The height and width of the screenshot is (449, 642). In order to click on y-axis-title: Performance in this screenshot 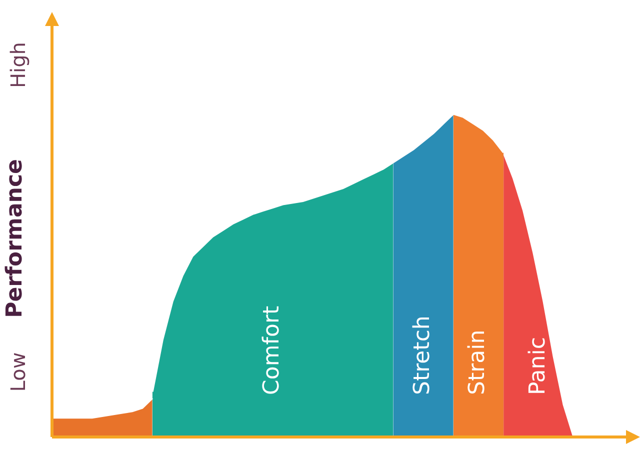, I will do `click(15, 238)`.